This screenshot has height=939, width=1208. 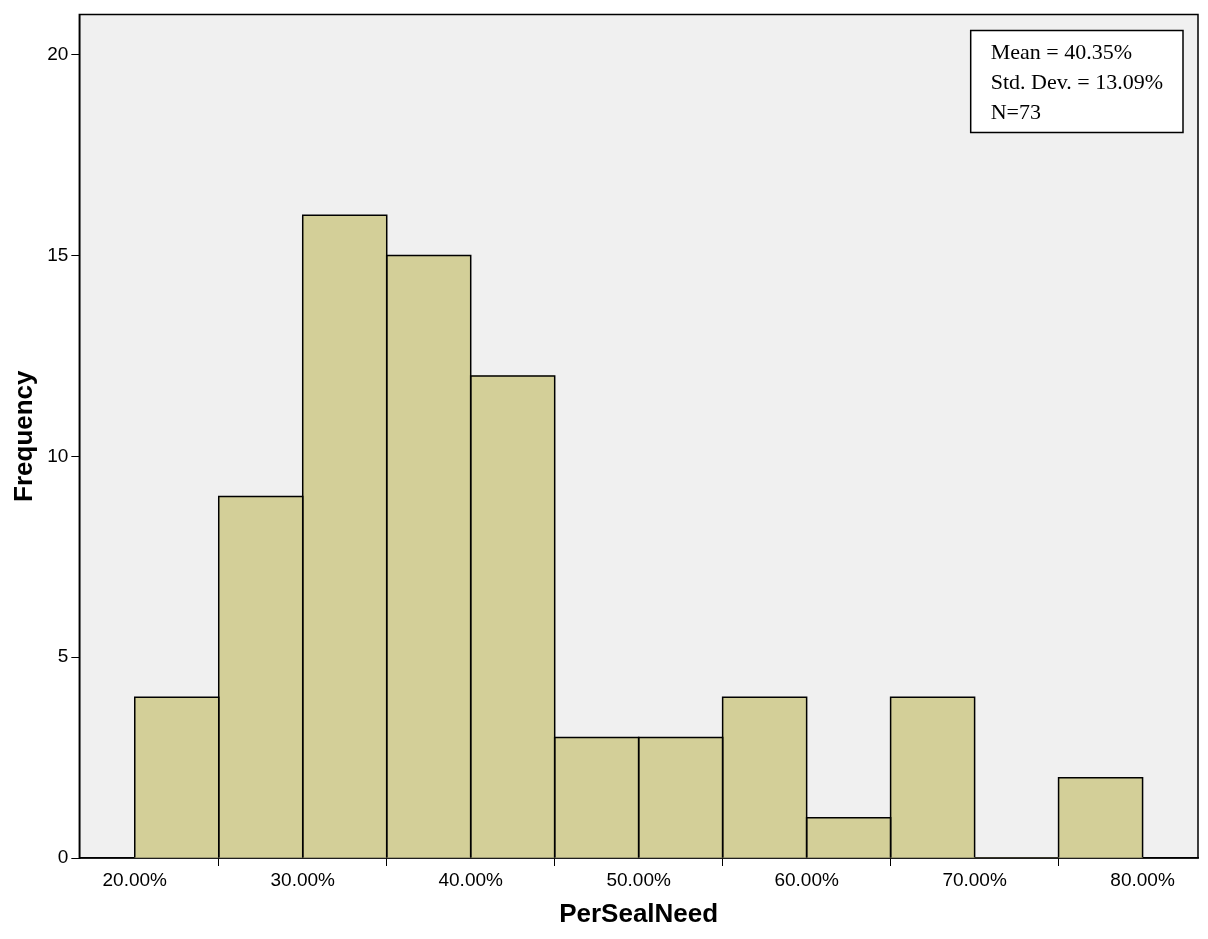 I want to click on x-axis-title: PerSealNeed, so click(x=639, y=912).